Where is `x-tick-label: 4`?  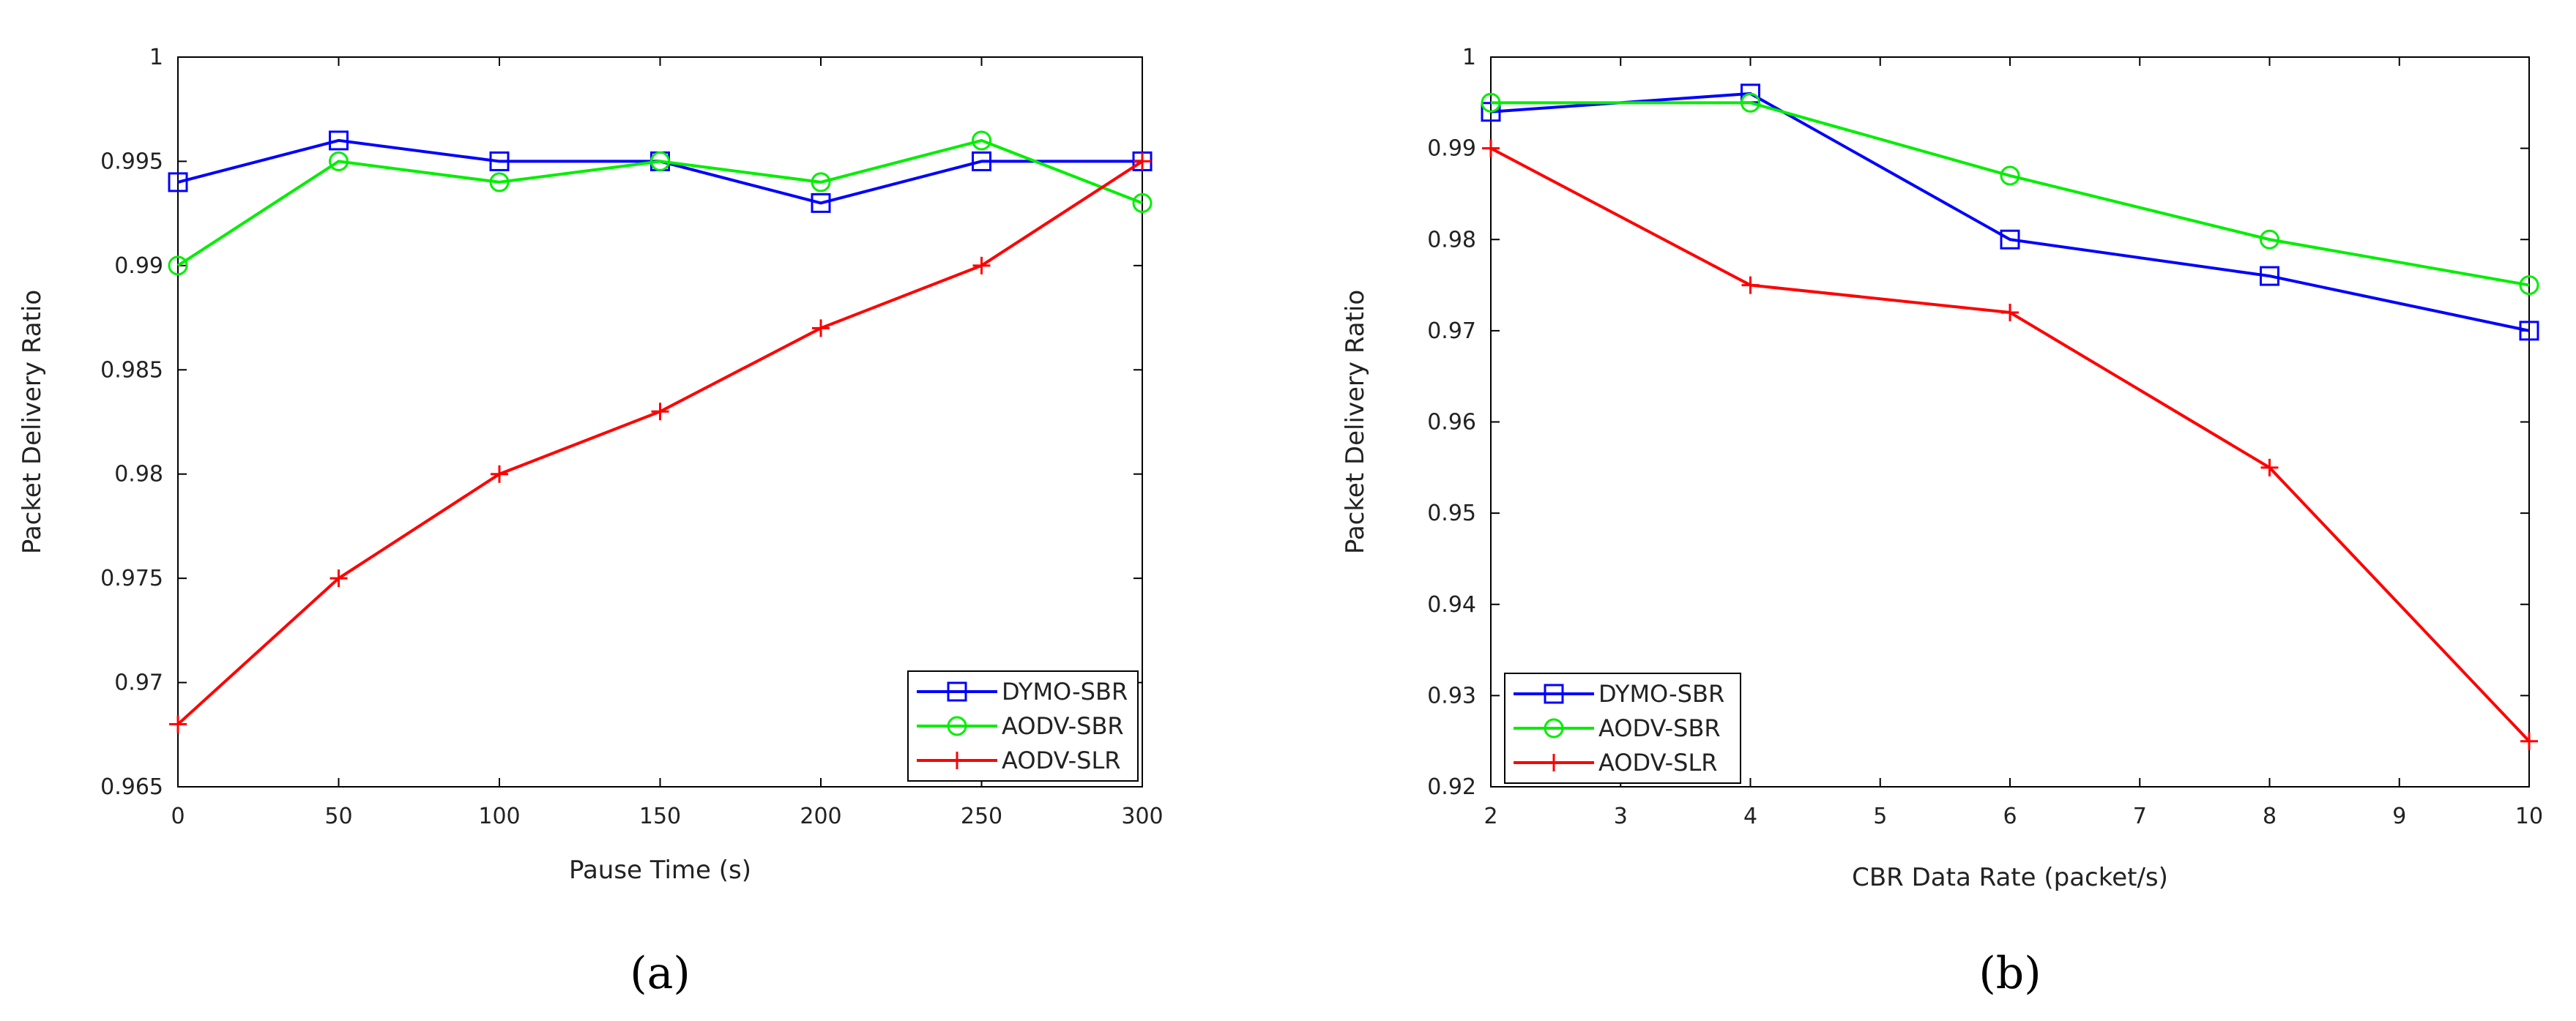 x-tick-label: 4 is located at coordinates (1750, 816).